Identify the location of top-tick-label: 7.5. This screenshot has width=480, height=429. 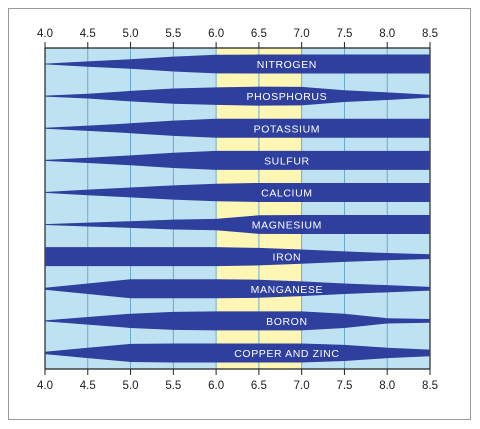
(344, 34).